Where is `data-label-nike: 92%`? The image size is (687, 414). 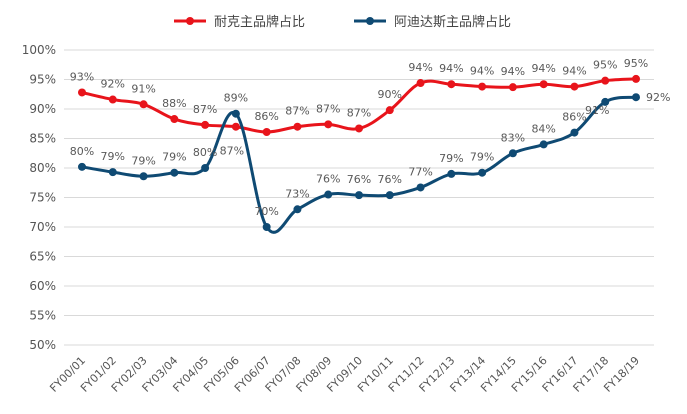
data-label-nike: 92% is located at coordinates (113, 84).